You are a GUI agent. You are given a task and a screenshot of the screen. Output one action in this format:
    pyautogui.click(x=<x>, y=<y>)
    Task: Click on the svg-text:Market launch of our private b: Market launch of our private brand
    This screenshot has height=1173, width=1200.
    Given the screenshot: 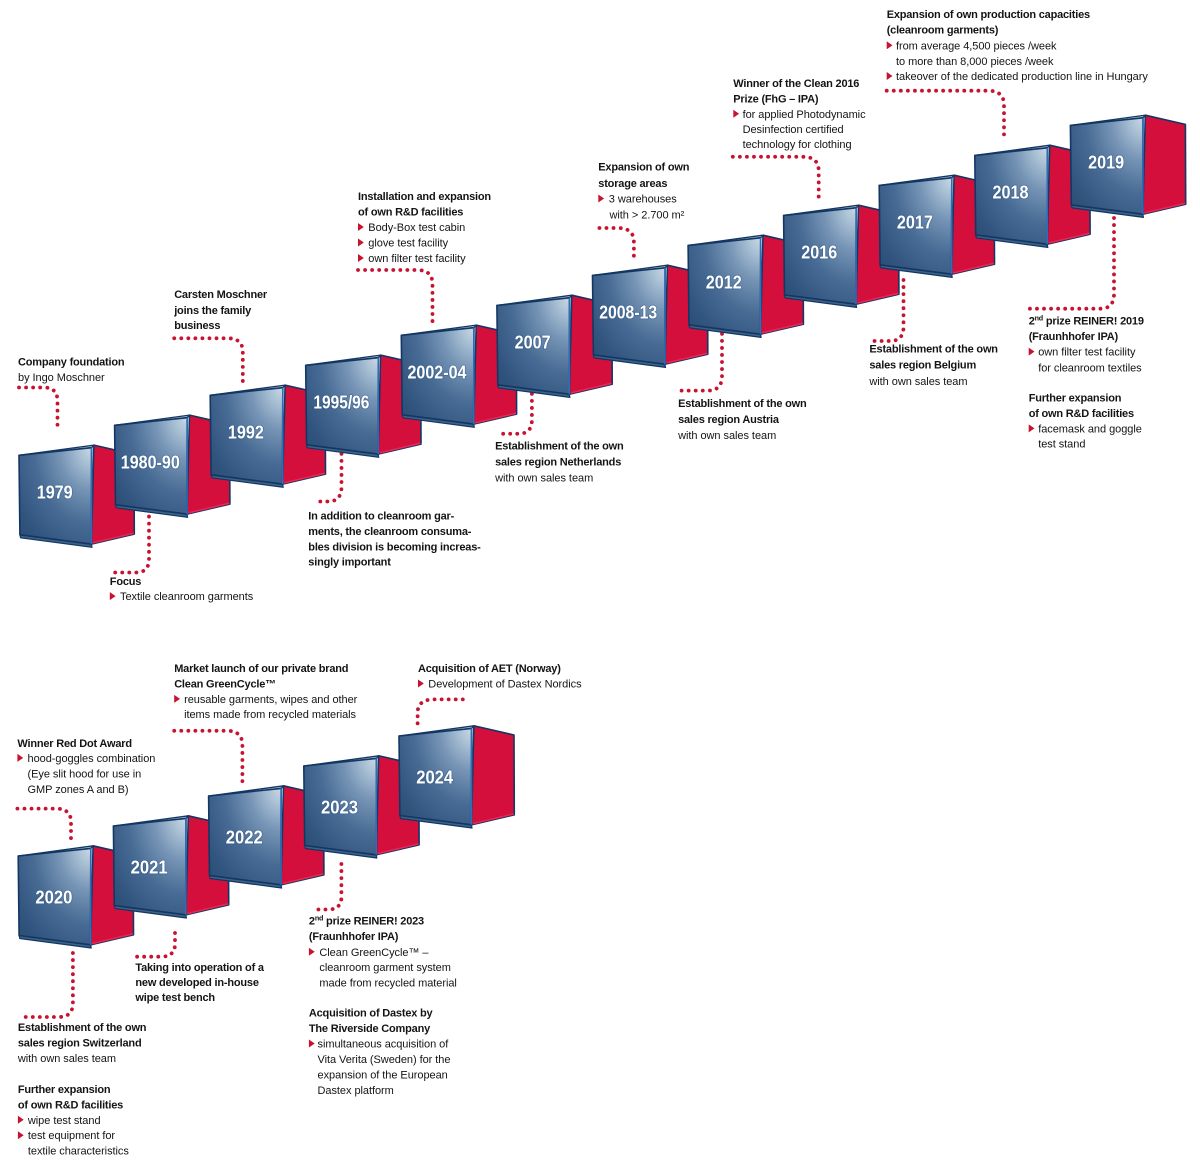 What is the action you would take?
    pyautogui.click(x=261, y=669)
    